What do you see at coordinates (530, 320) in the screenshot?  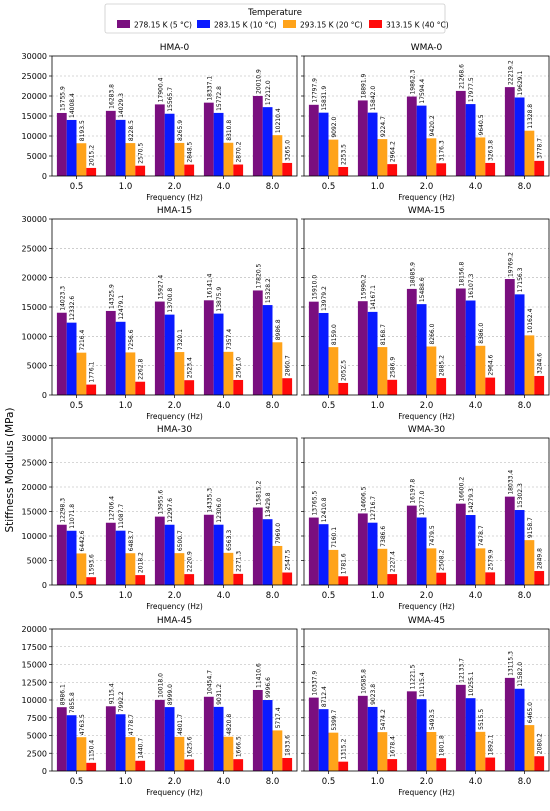 I see `data-label: 10162.4` at bounding box center [530, 320].